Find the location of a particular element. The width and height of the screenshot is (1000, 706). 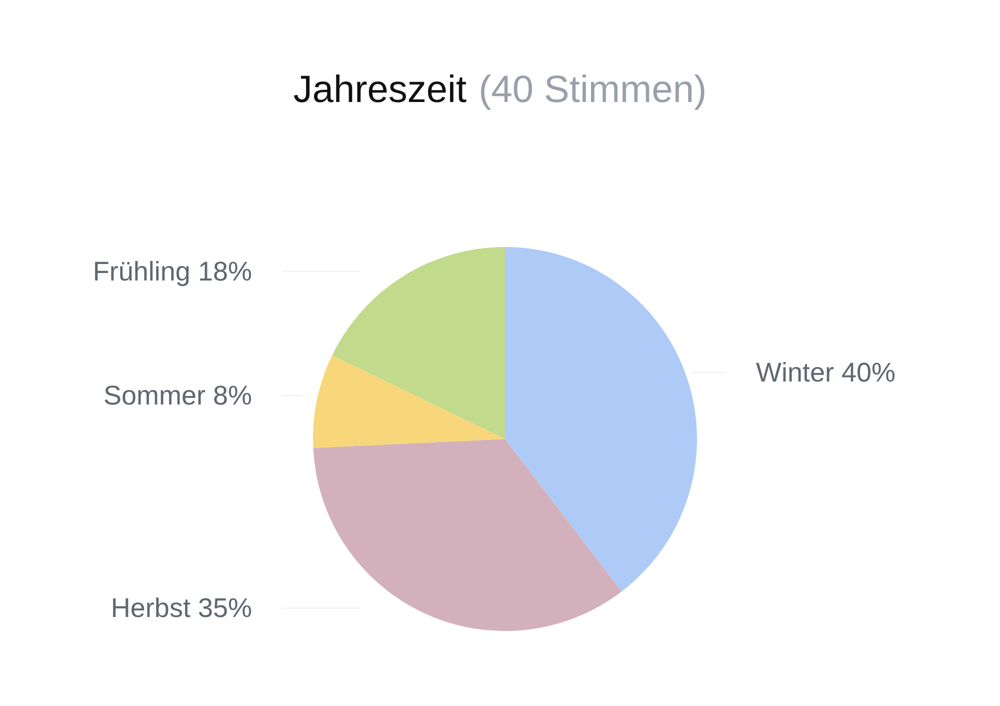

slice-label: Frühling 18% is located at coordinates (172, 271).